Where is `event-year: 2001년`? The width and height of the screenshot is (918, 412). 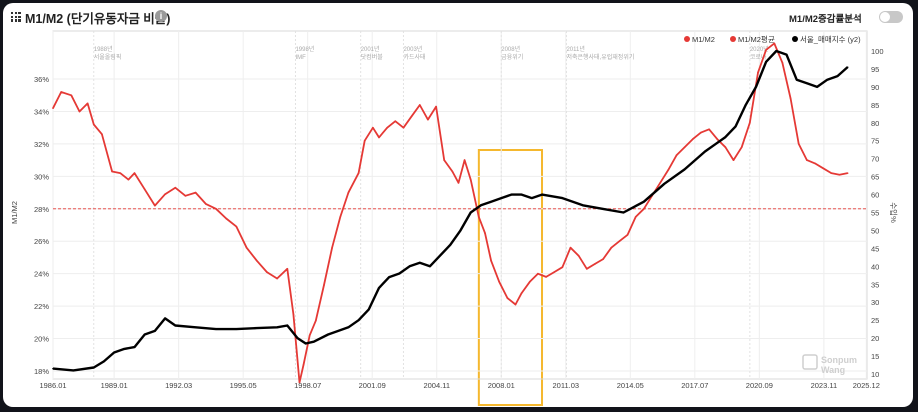
event-year: 2001년 is located at coordinates (370, 49).